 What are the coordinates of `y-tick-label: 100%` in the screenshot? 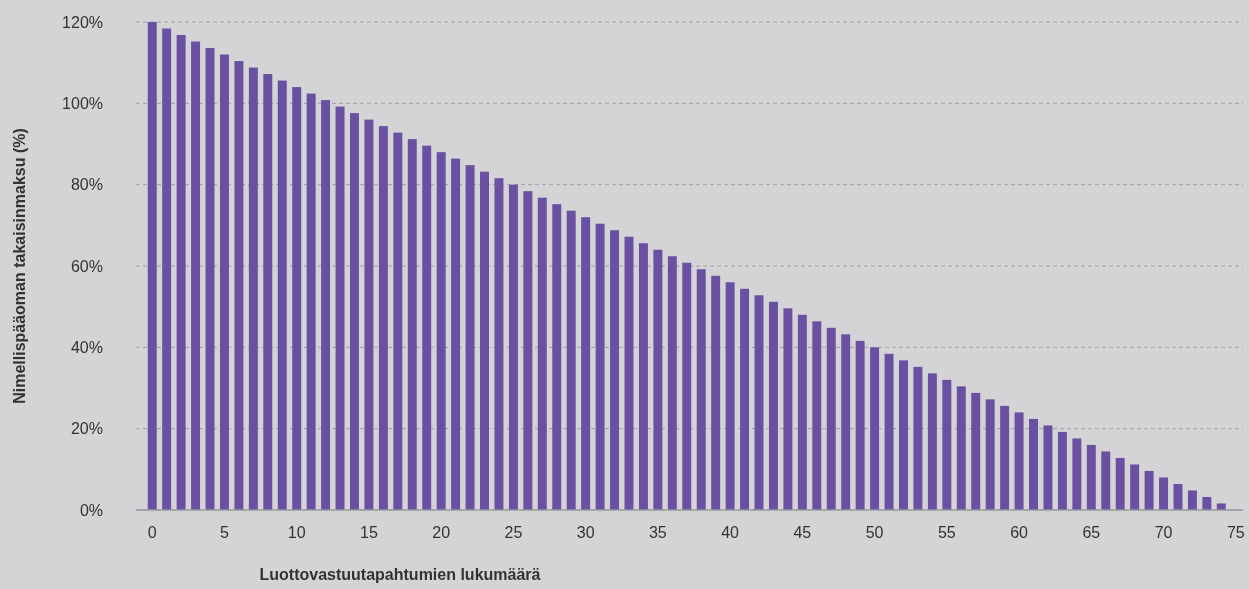 It's located at (82, 103).